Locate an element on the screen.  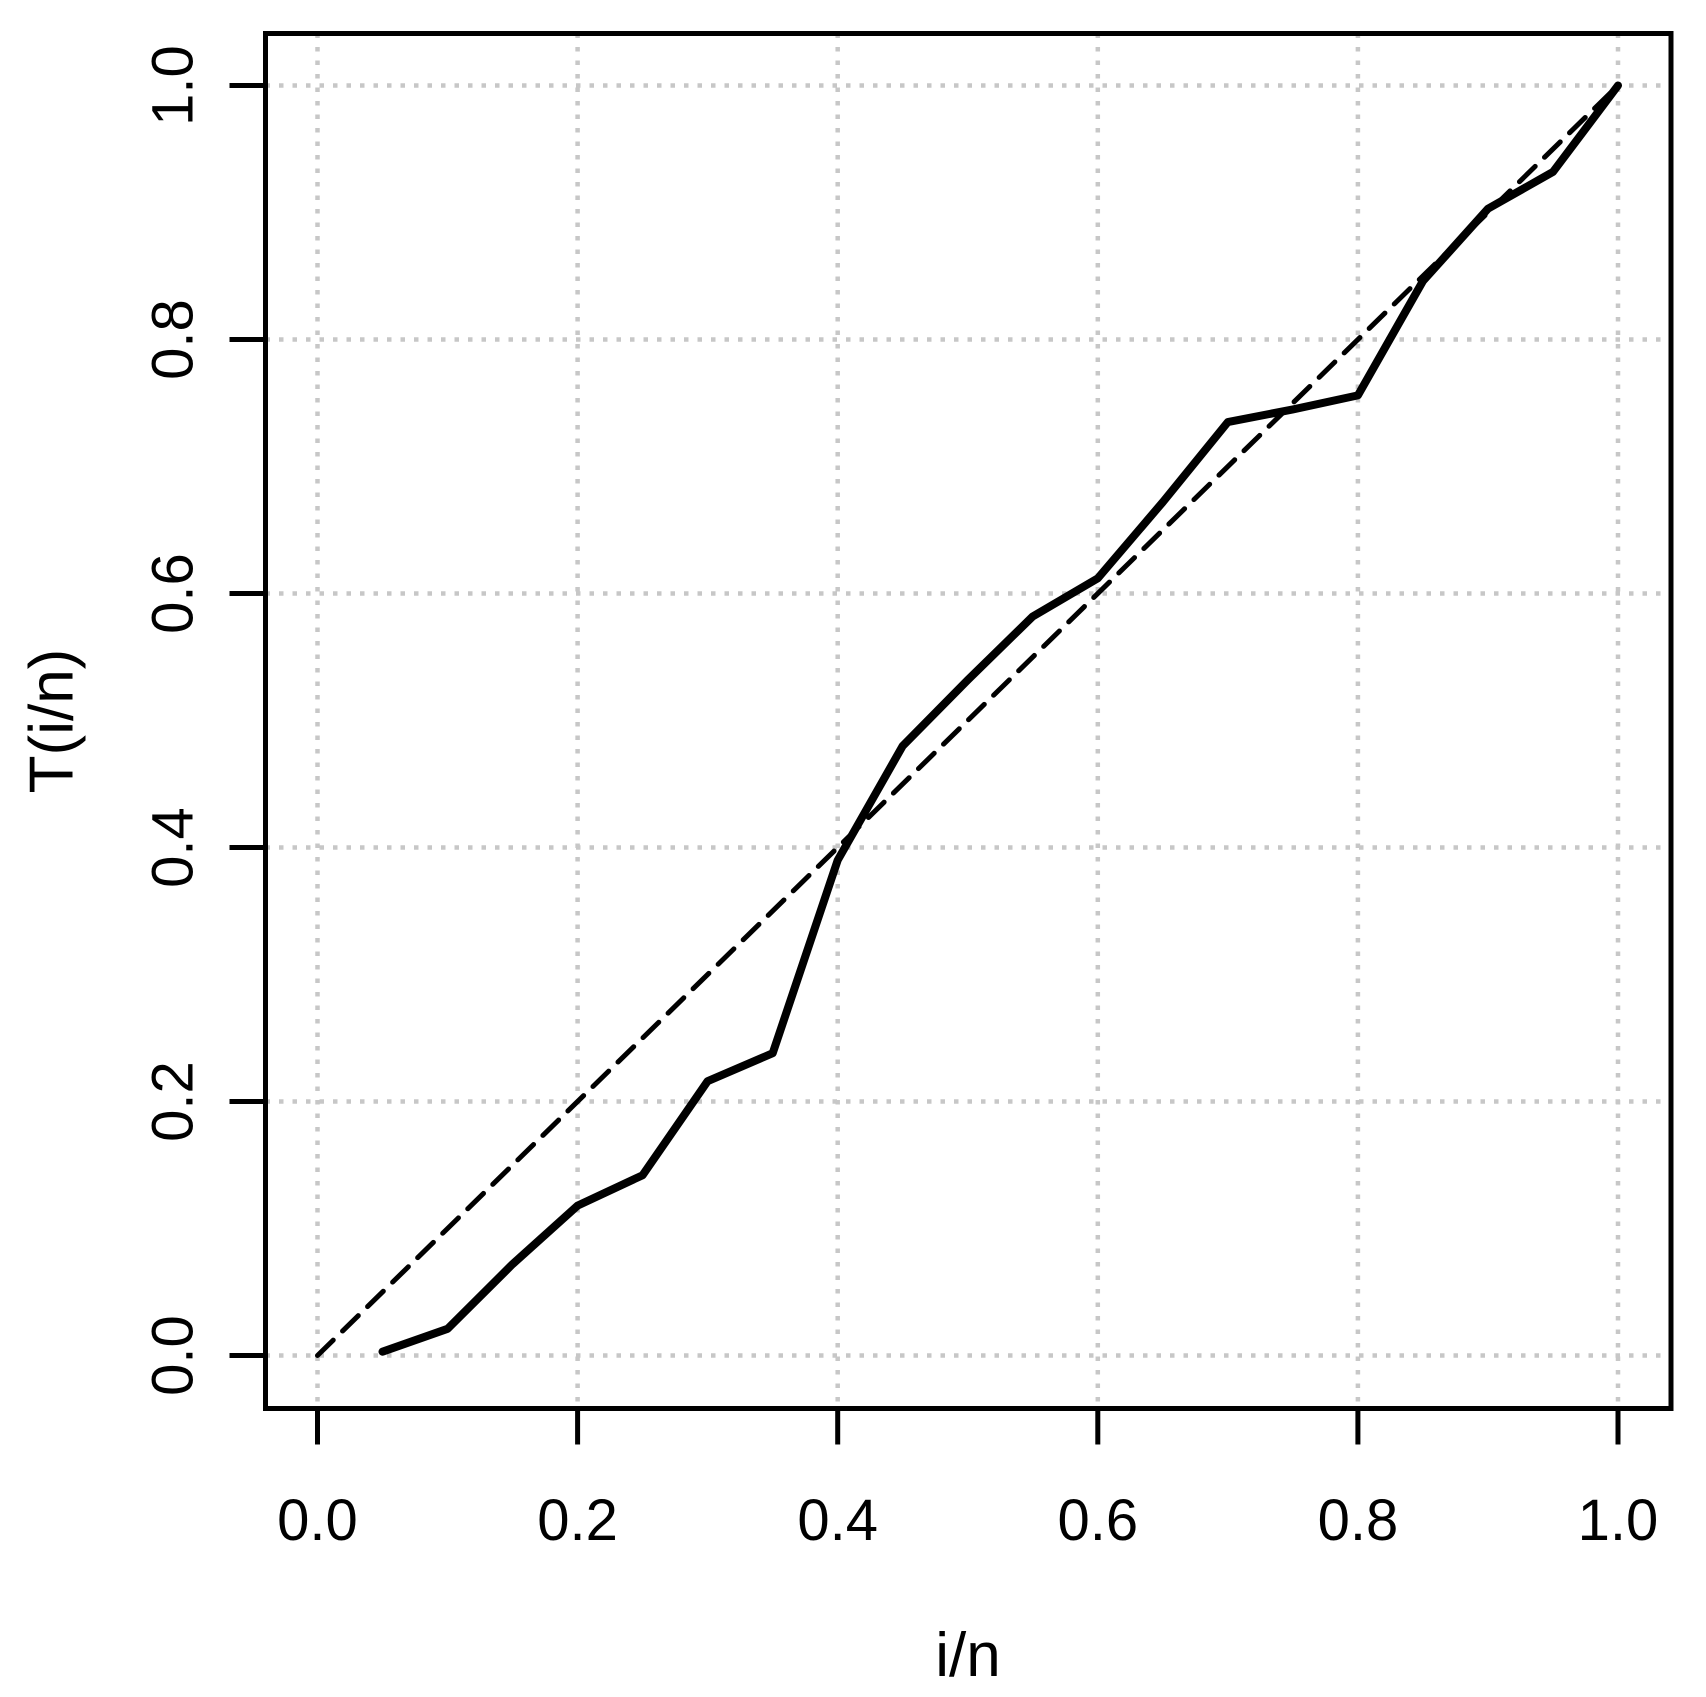
x-axis-tick-label: 0.2 is located at coordinates (577, 1520).